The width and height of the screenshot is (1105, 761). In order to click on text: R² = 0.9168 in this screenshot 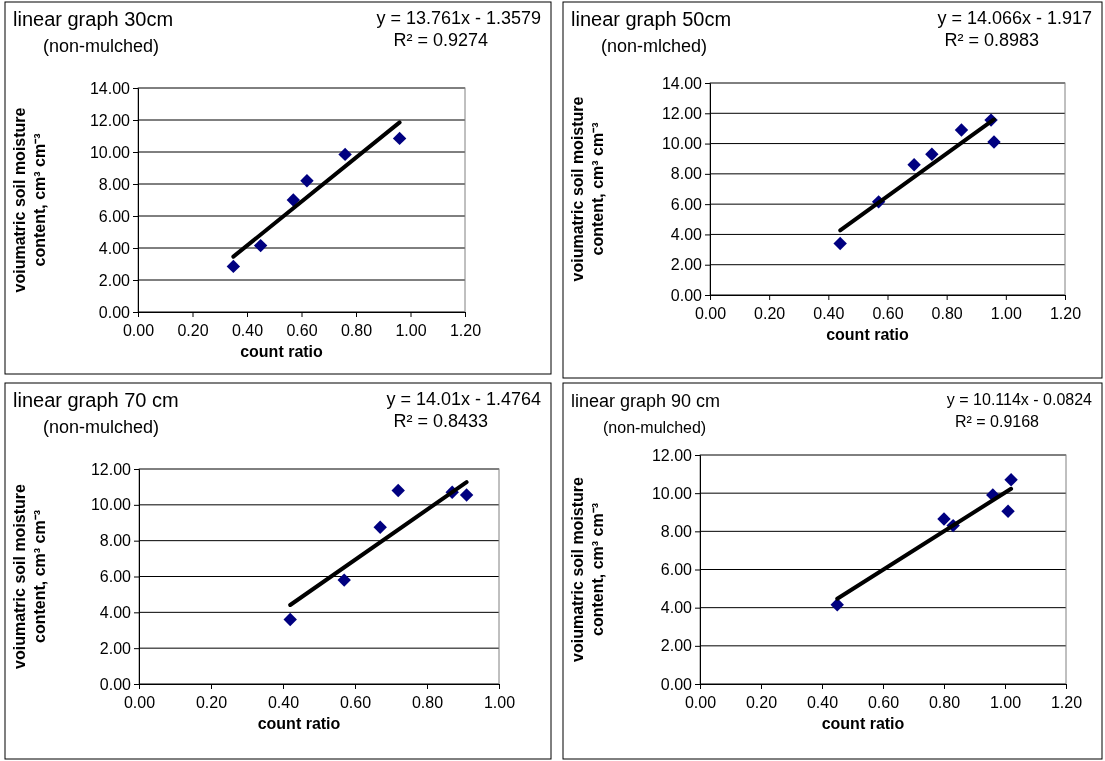, I will do `click(997, 421)`.